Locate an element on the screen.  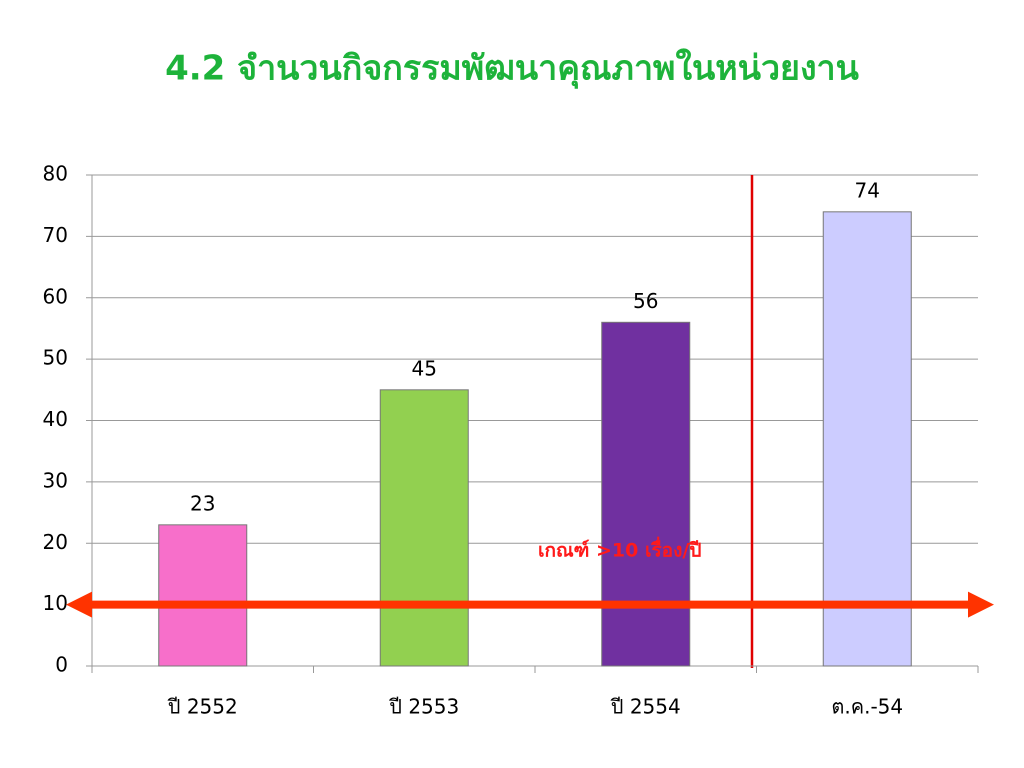
annotation: เกณฑ์ >10 เรื่อง/ปี is located at coordinates (619, 549).